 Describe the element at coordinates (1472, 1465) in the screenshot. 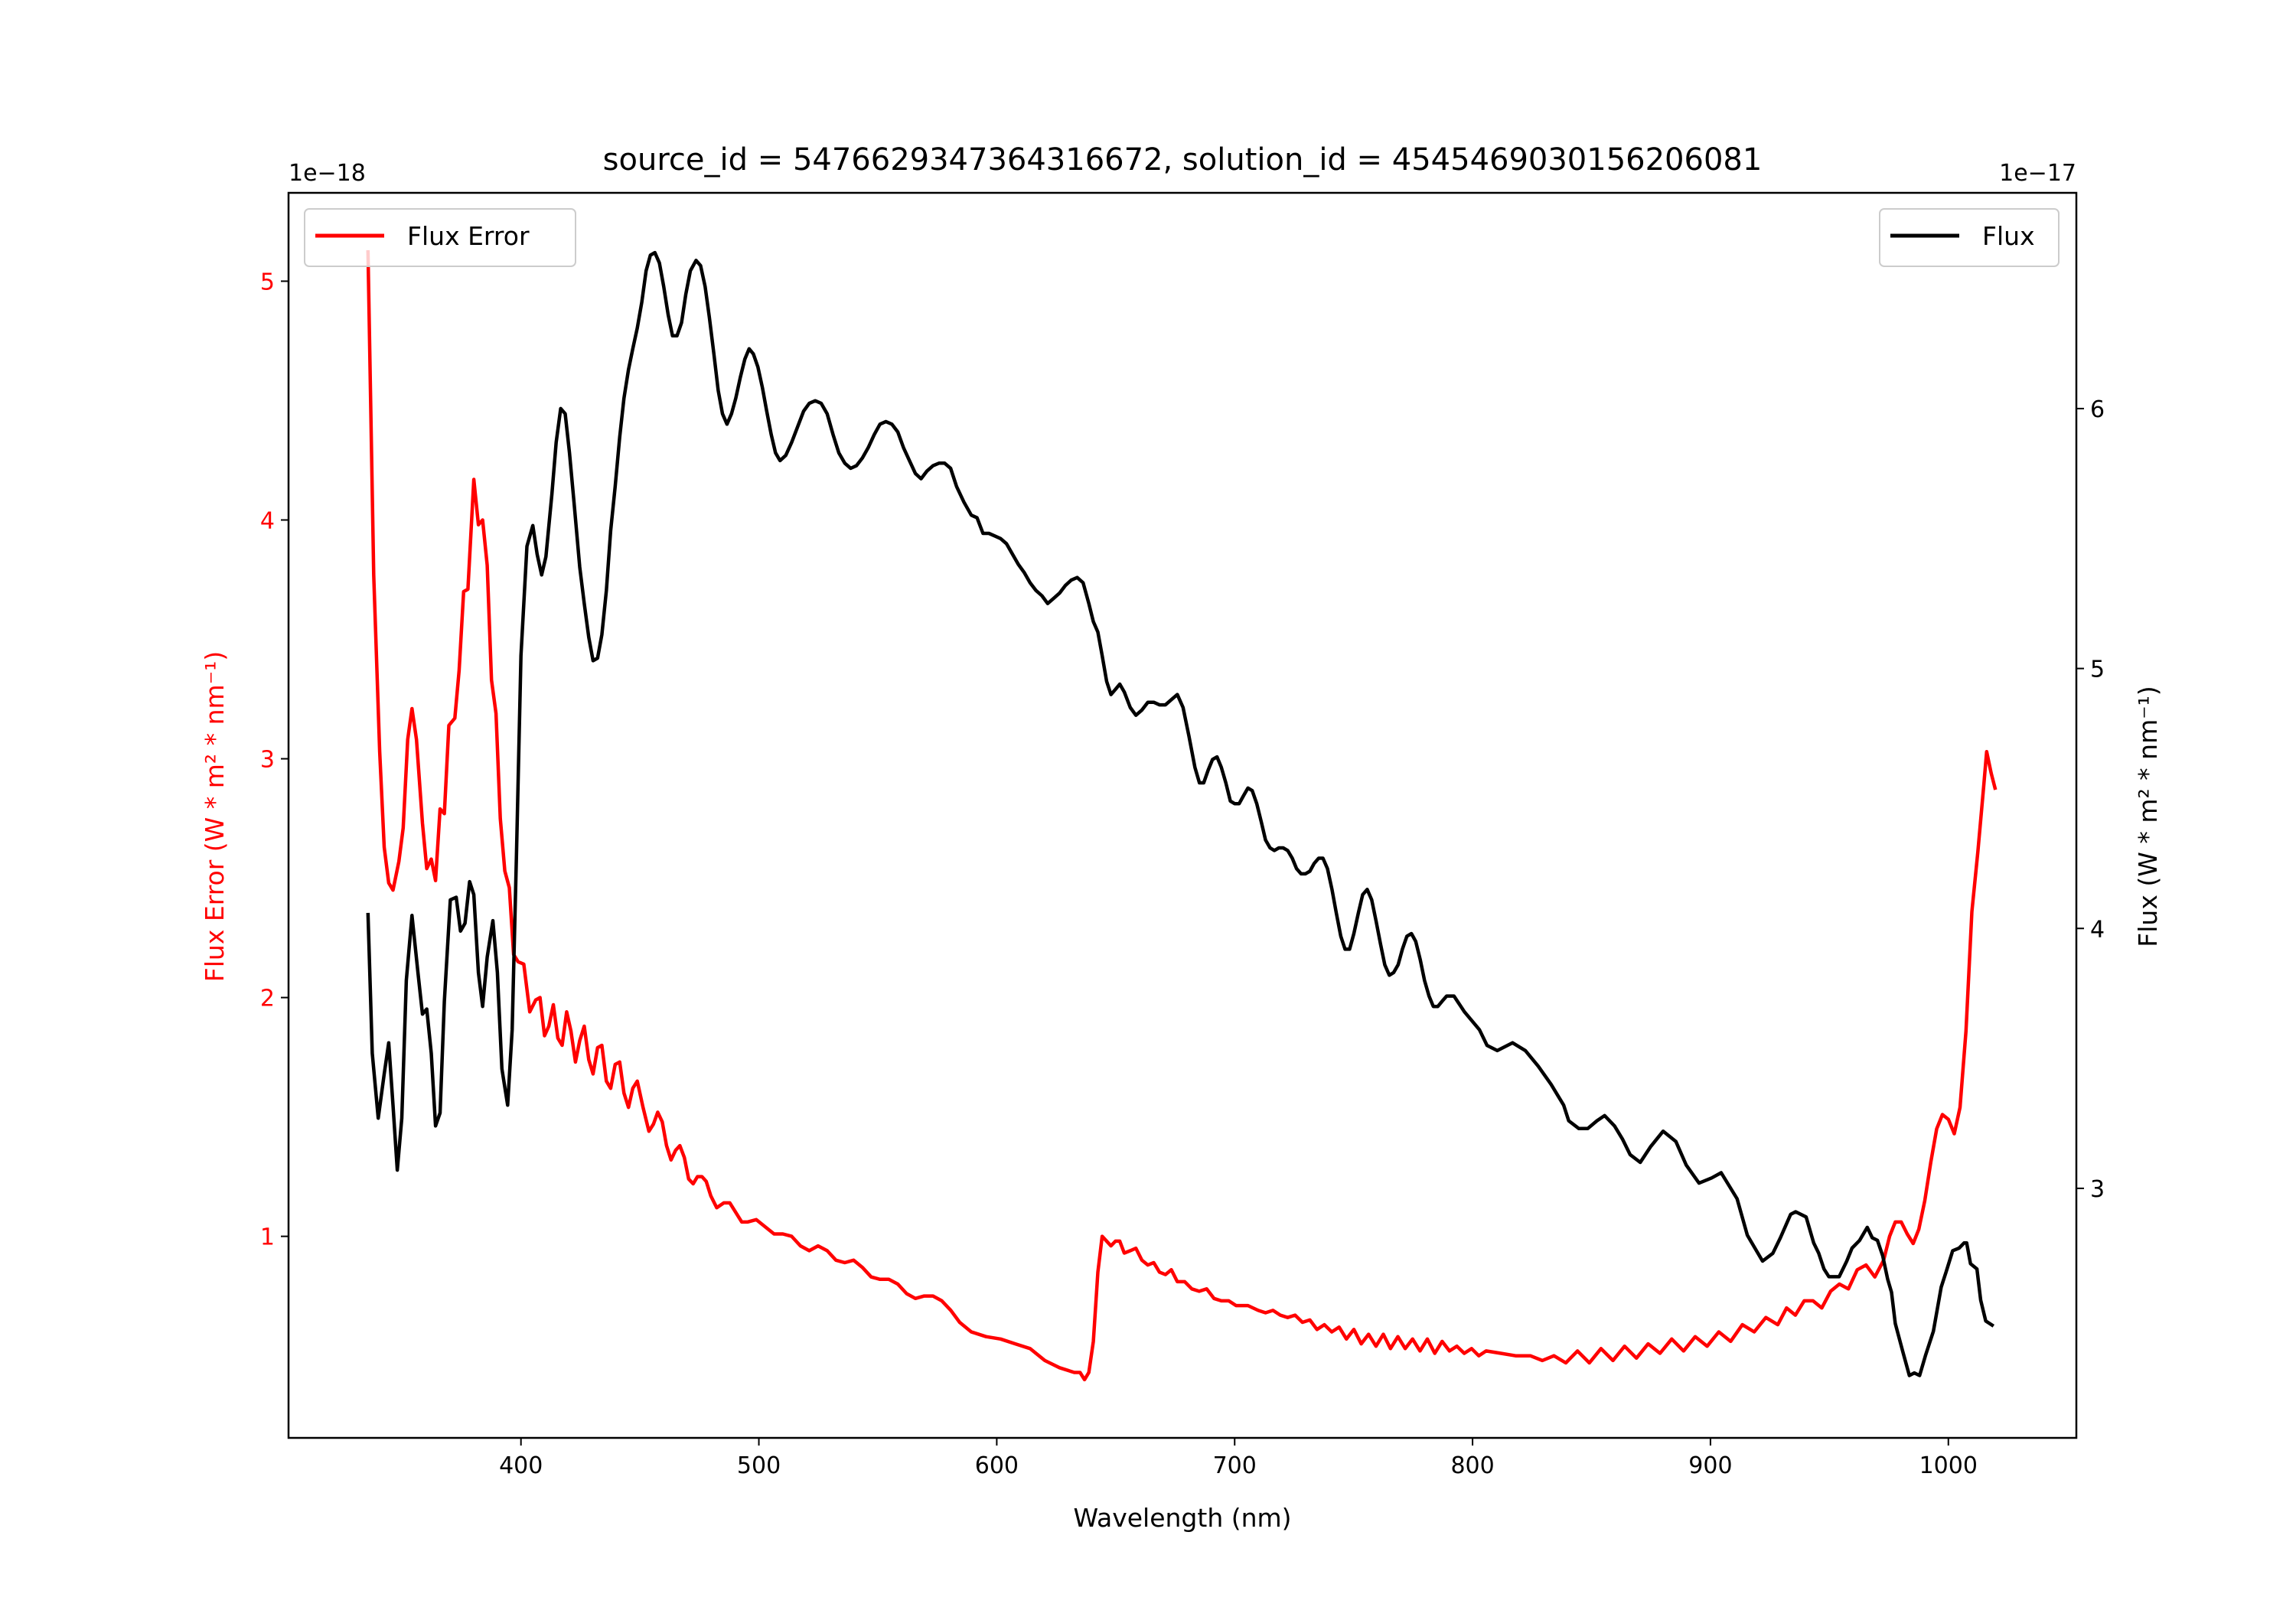

I see `x-tick-label: 800` at that location.